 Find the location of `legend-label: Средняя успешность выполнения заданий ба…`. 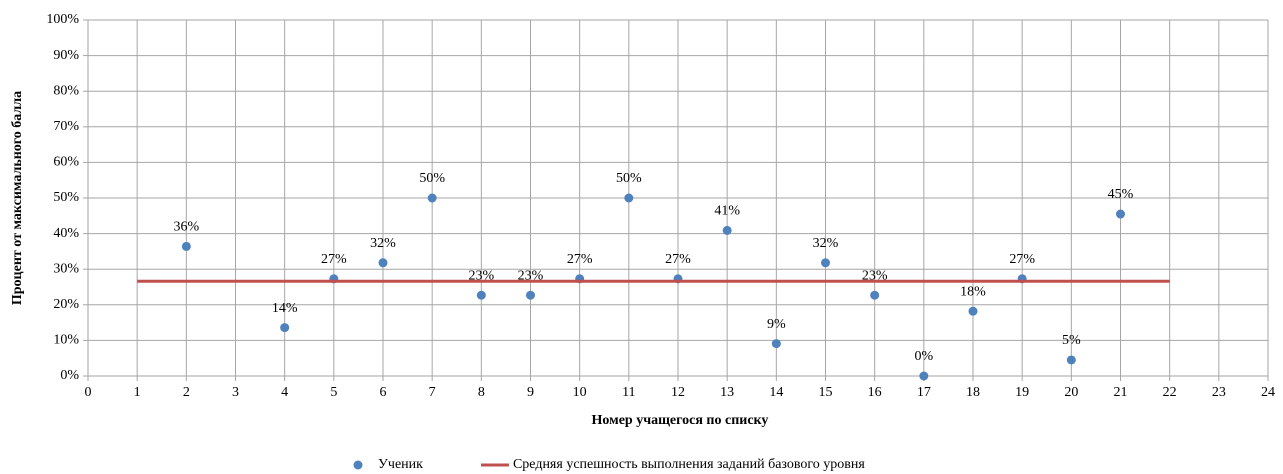

legend-label: Средняя успешность выполнения заданий ба… is located at coordinates (689, 464).